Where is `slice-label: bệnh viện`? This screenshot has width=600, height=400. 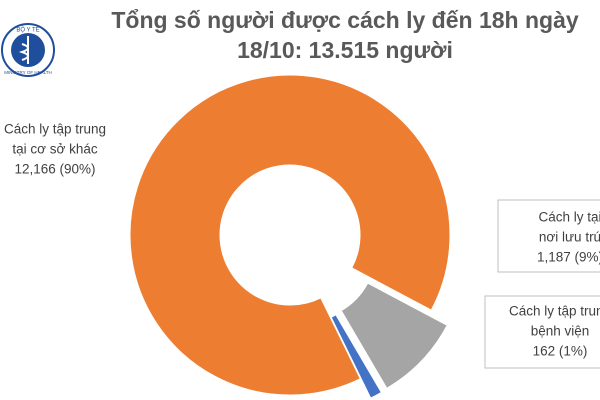
slice-label: bệnh viện is located at coordinates (560, 331).